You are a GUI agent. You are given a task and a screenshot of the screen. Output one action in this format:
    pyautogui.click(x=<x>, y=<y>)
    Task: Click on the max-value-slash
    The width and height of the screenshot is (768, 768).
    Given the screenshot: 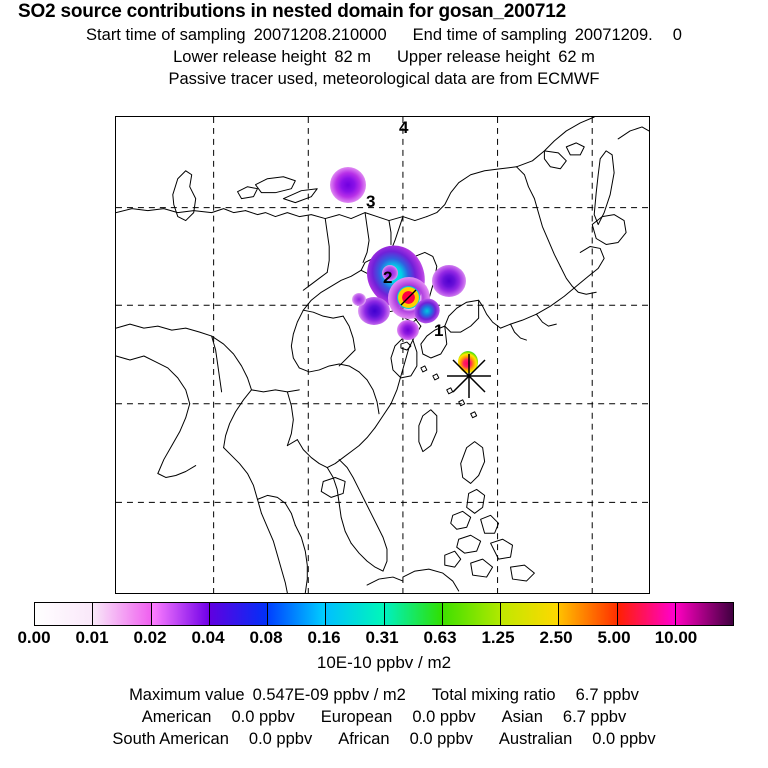 What is the action you would take?
    pyautogui.click(x=408, y=297)
    